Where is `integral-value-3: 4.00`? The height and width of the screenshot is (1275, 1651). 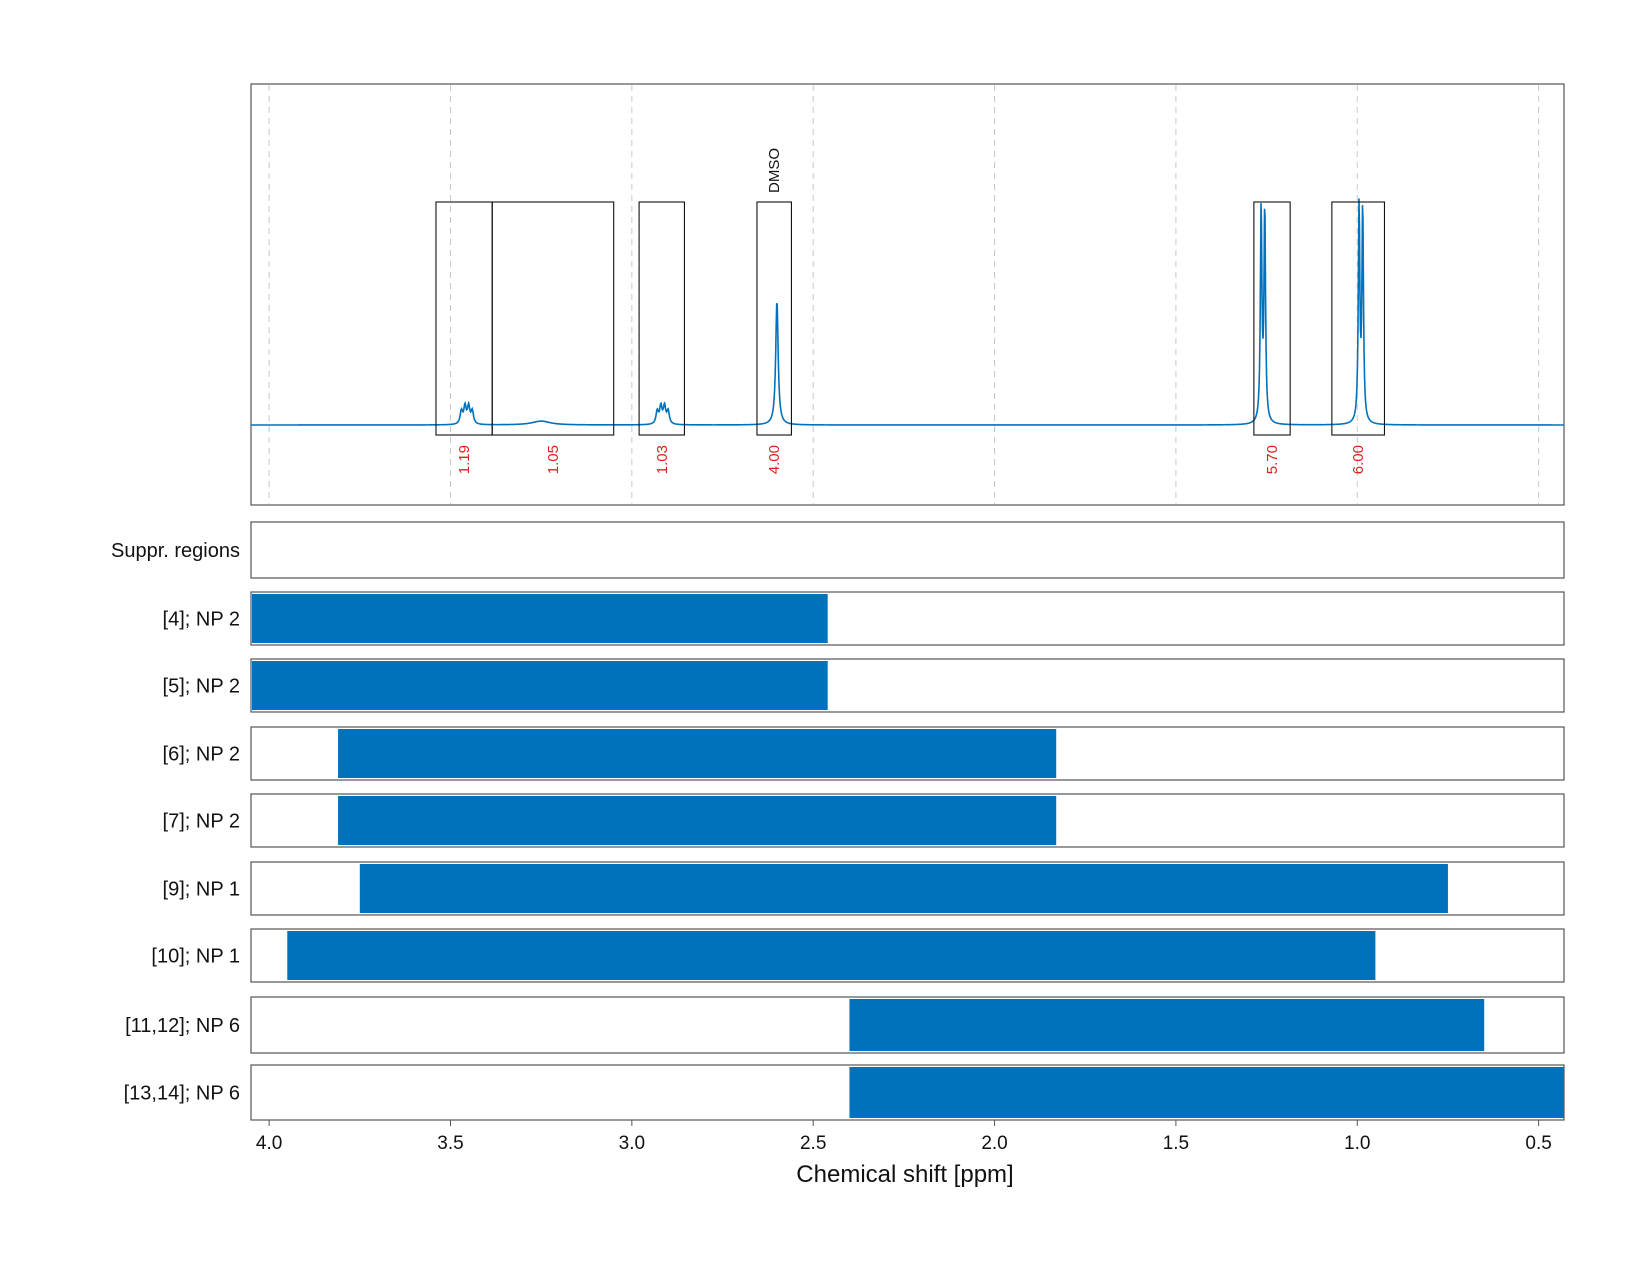
integral-value-3: 4.00 is located at coordinates (774, 459).